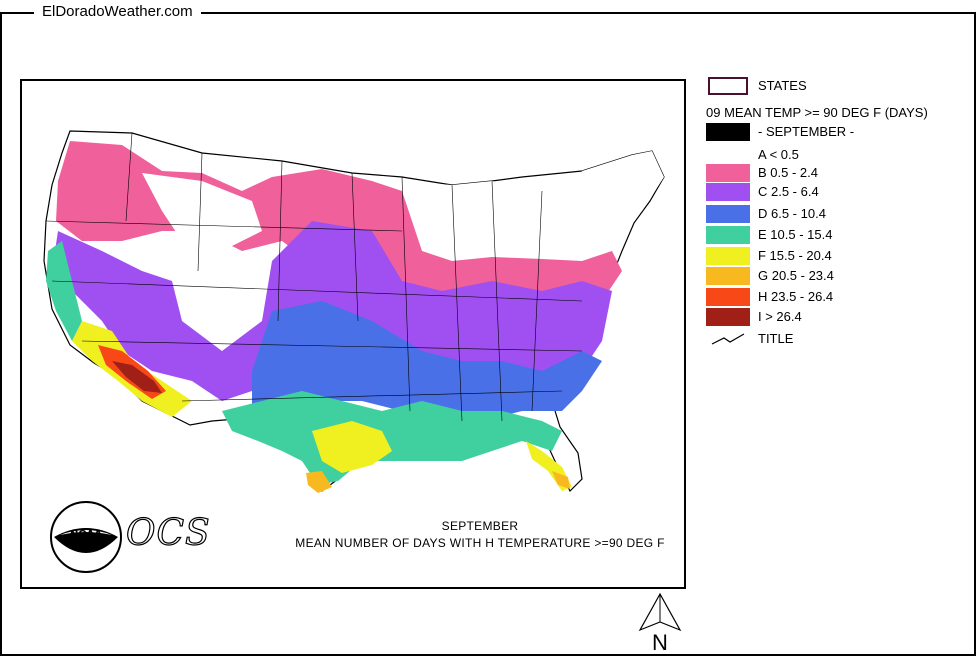 The image size is (980, 659). I want to click on legend-swatch-a, so click(728, 155).